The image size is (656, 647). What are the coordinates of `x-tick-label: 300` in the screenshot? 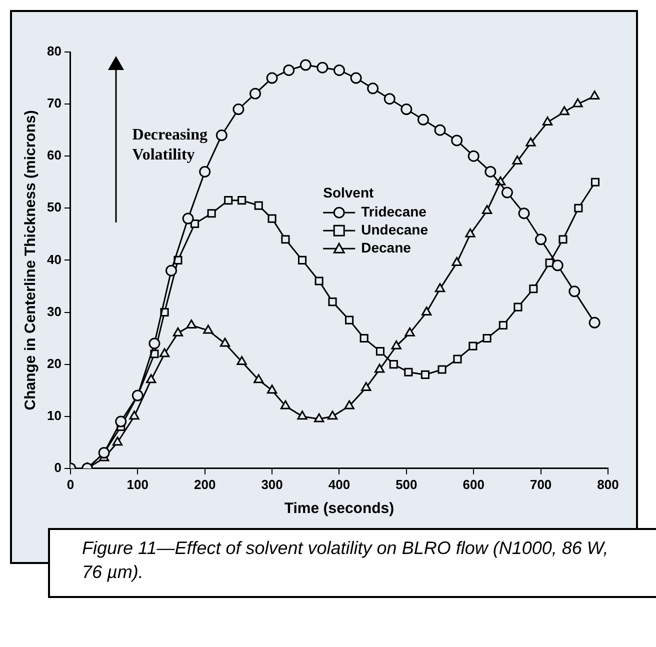 It's located at (272, 484).